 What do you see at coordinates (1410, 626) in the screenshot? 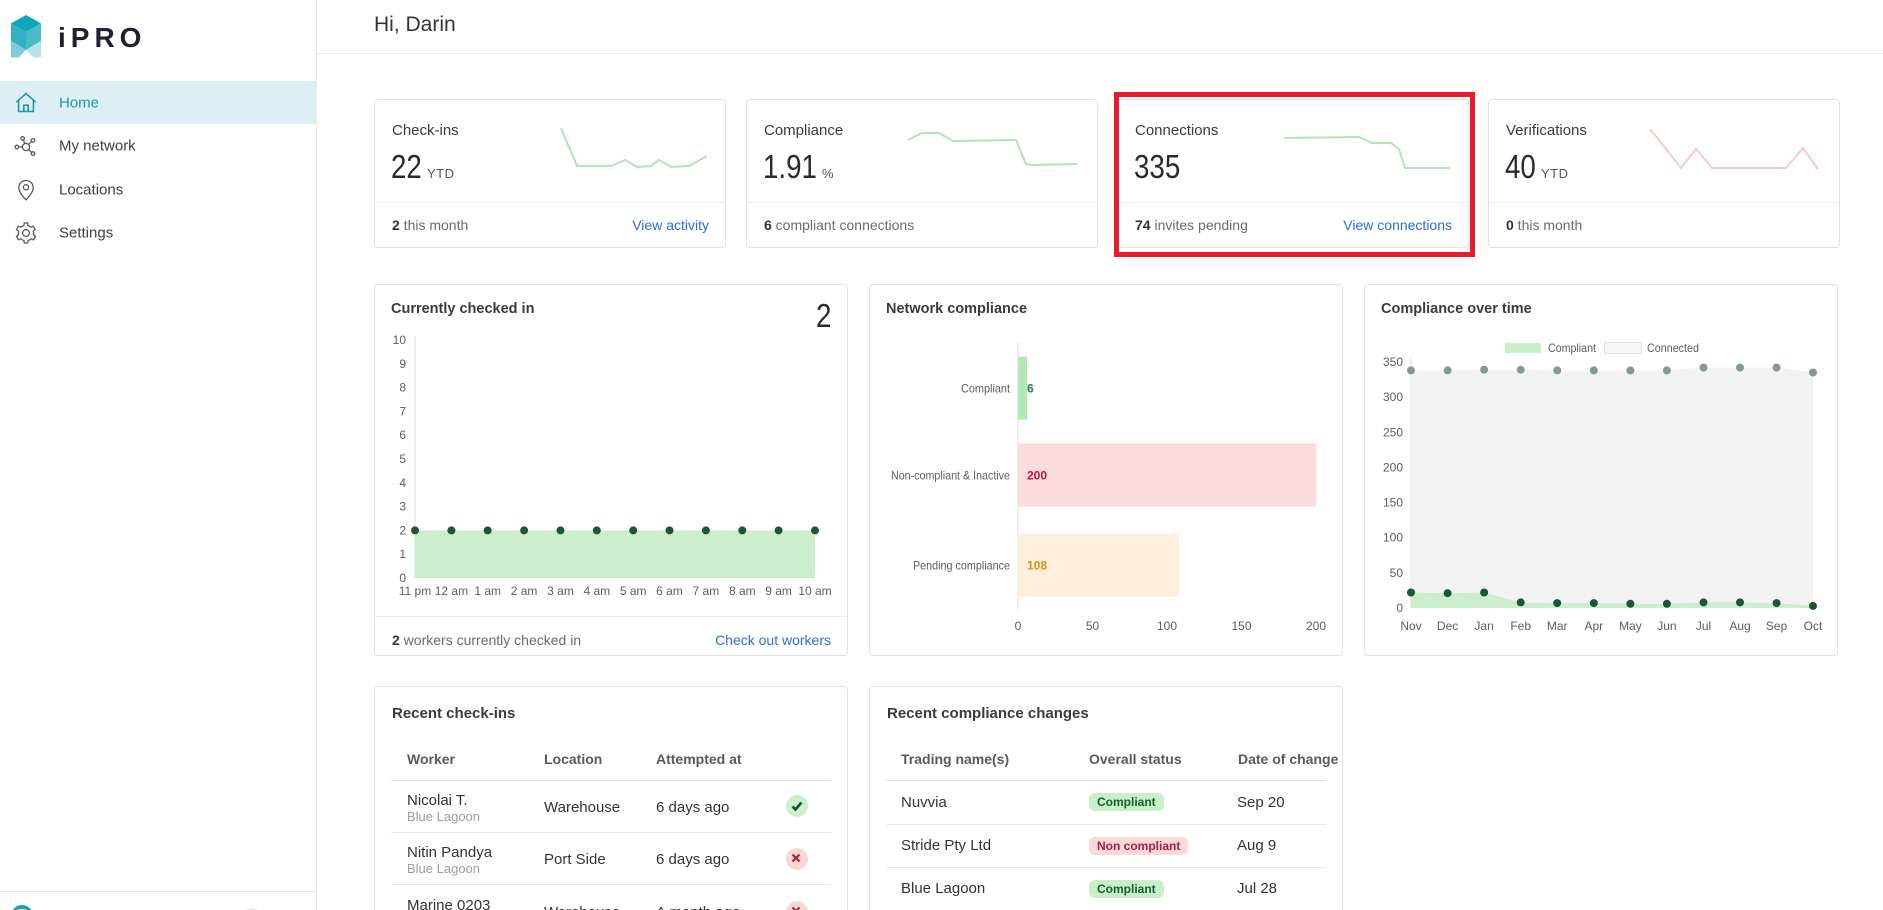
I see `svg-text: Nov` at bounding box center [1410, 626].